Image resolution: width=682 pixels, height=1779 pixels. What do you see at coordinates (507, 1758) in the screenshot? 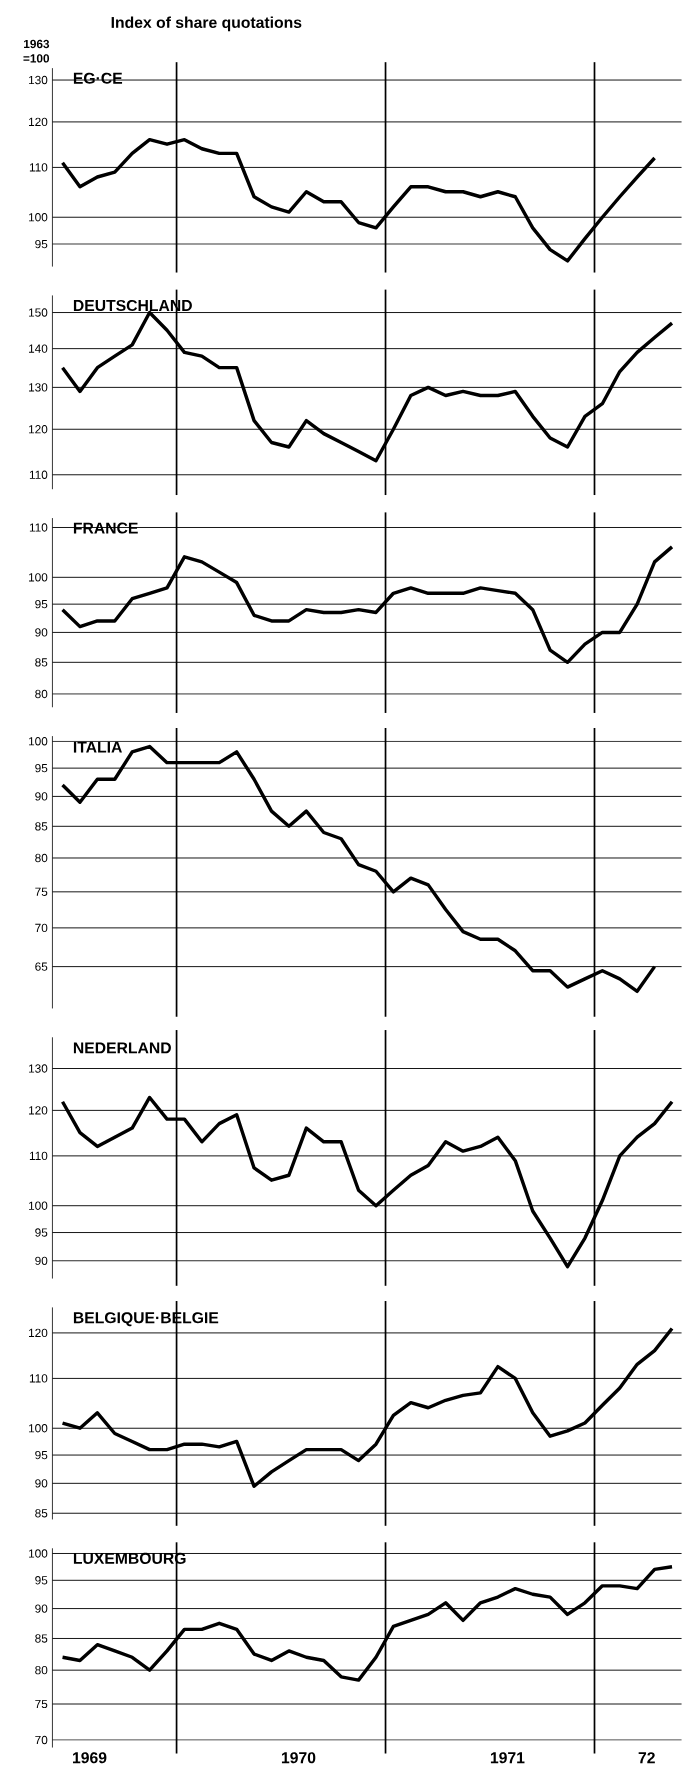
I see `x-tick-label: 1971` at bounding box center [507, 1758].